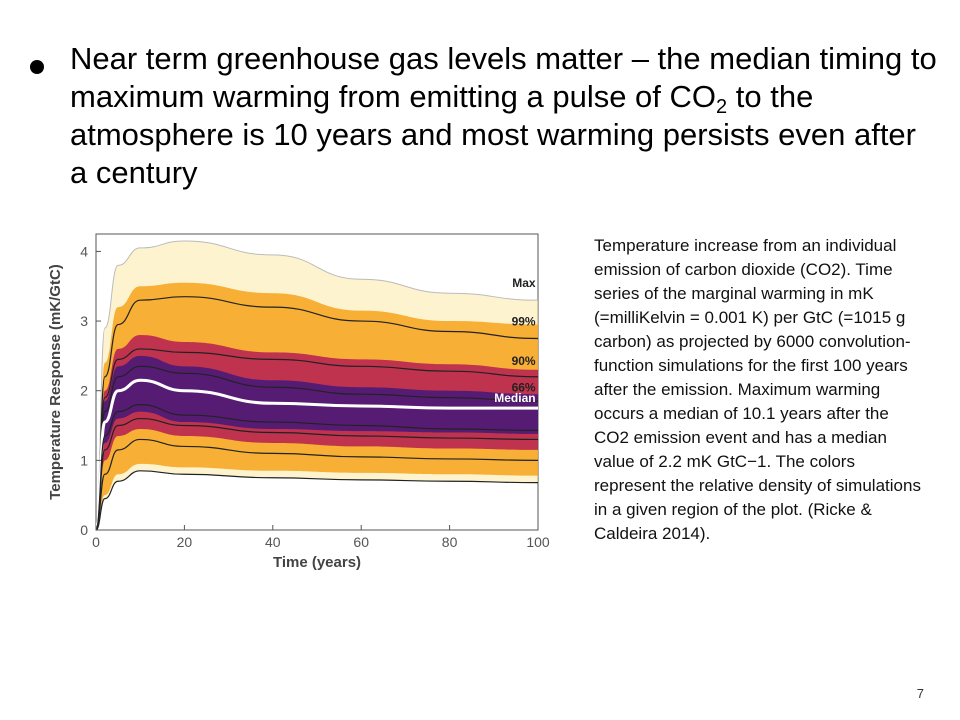 The image size is (960, 720). What do you see at coordinates (185, 542) in the screenshot?
I see `x-tick-label: 20` at bounding box center [185, 542].